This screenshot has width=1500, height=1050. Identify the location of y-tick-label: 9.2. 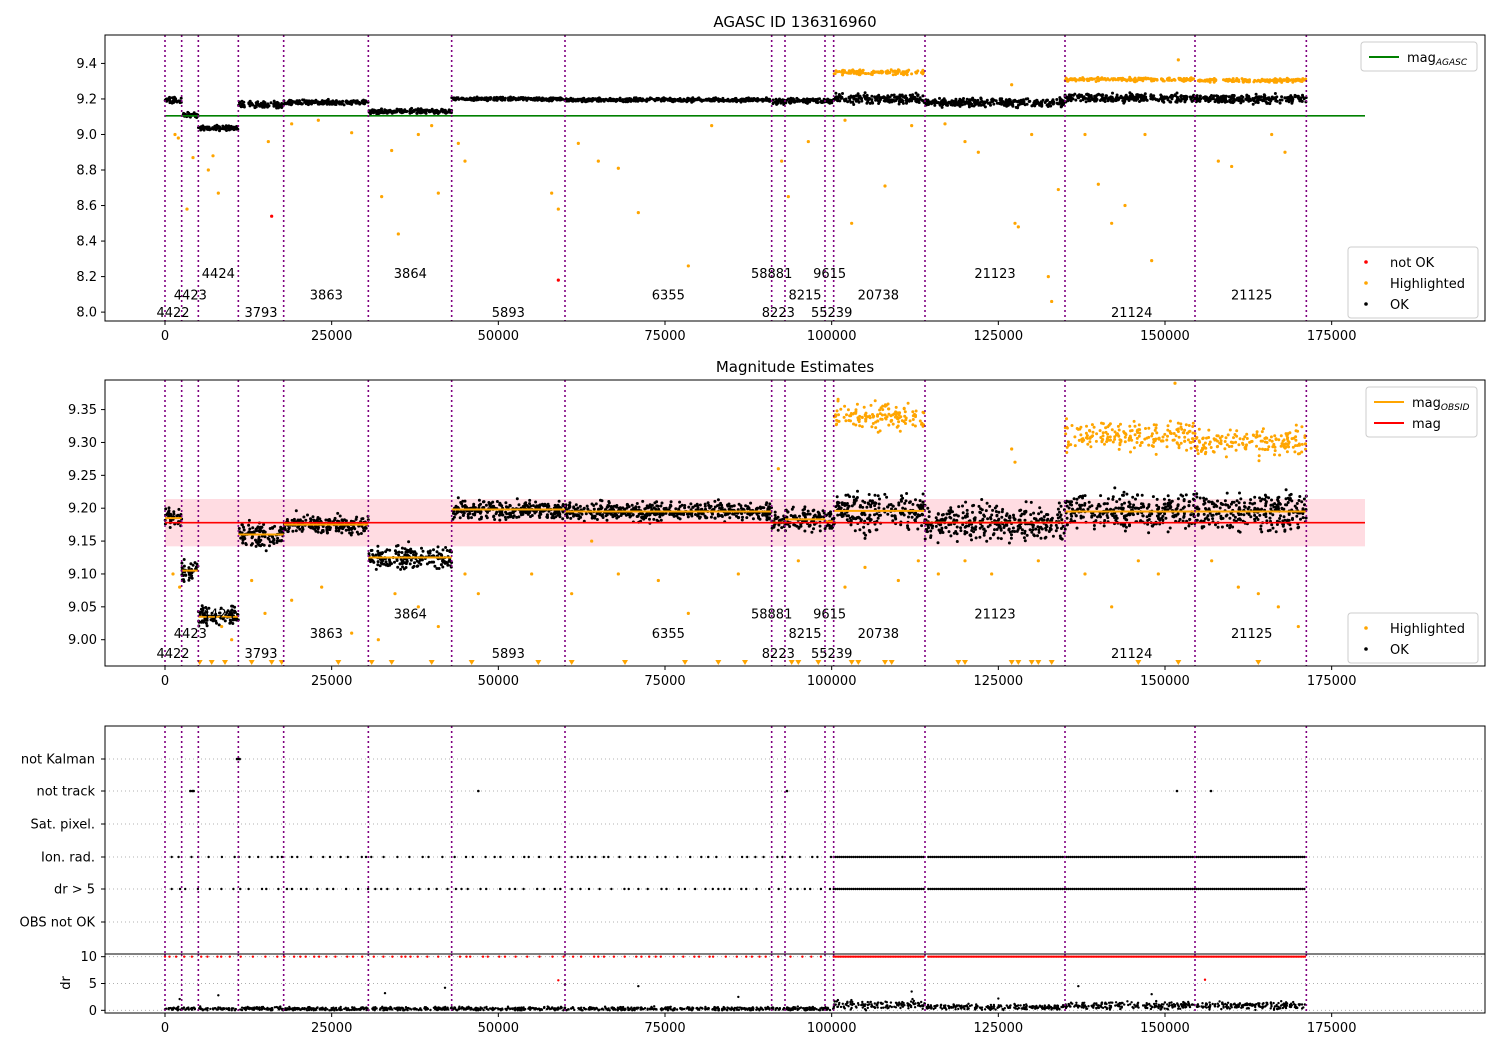
(86, 99).